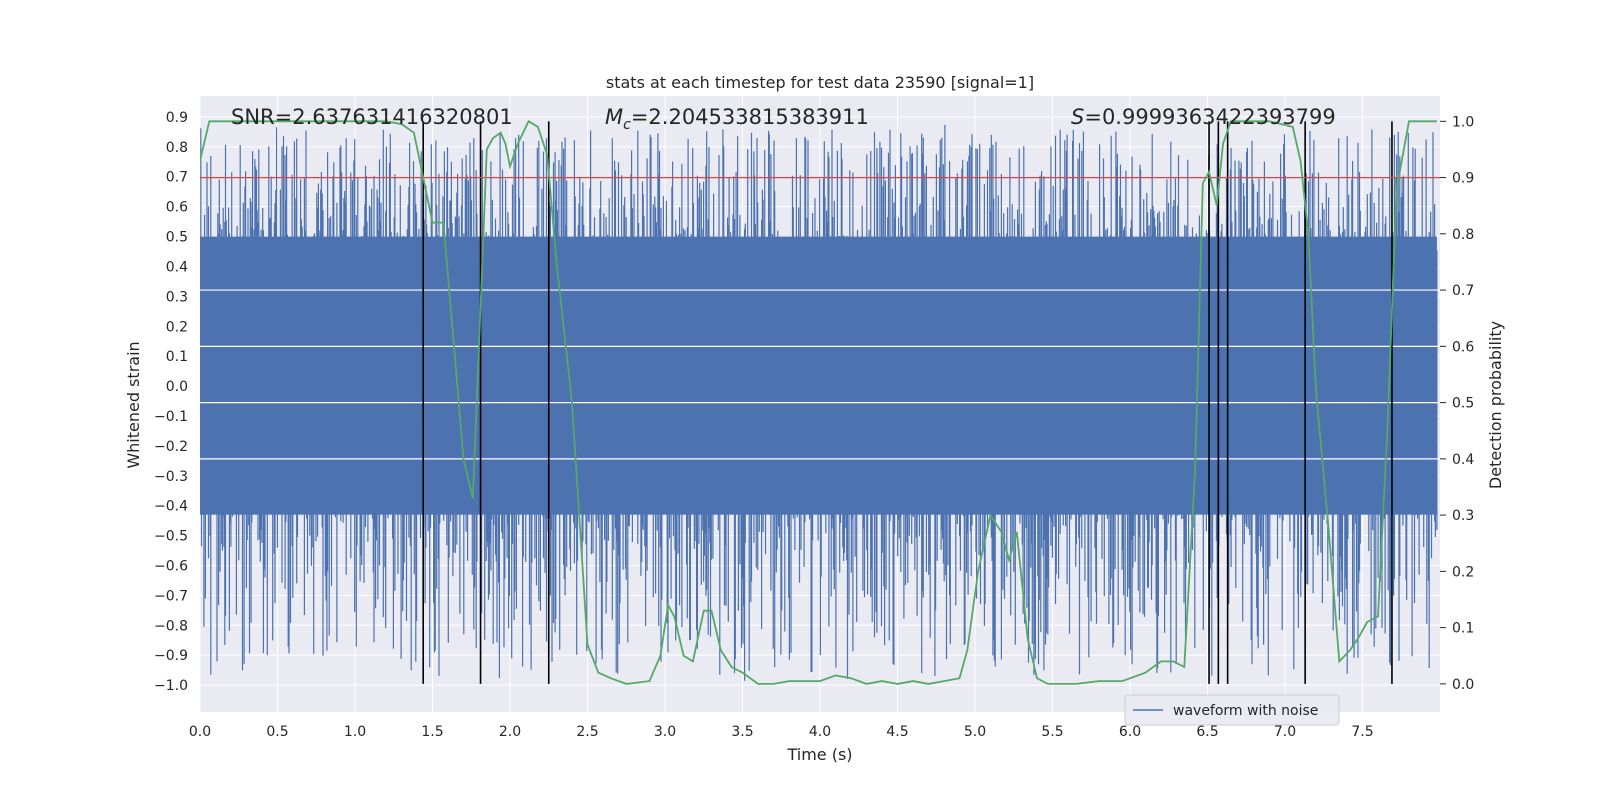 This screenshot has height=800, width=1600. I want to click on mc-annotation: Mc=2.204533815383911, so click(737, 119).